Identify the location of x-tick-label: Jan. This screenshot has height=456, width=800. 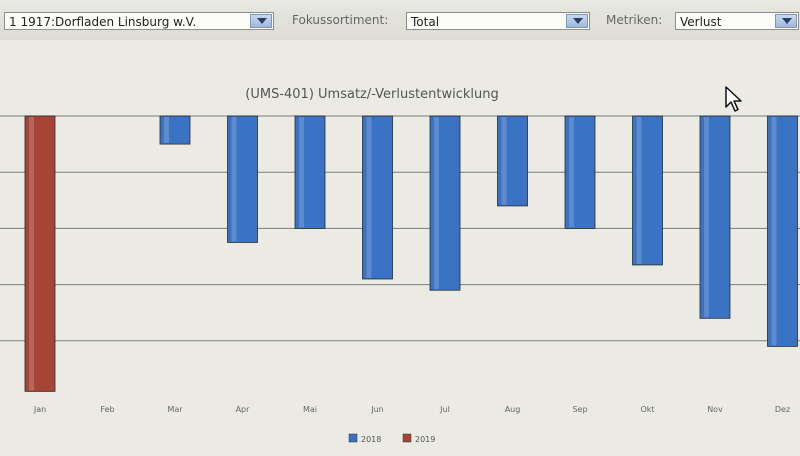
(39, 409).